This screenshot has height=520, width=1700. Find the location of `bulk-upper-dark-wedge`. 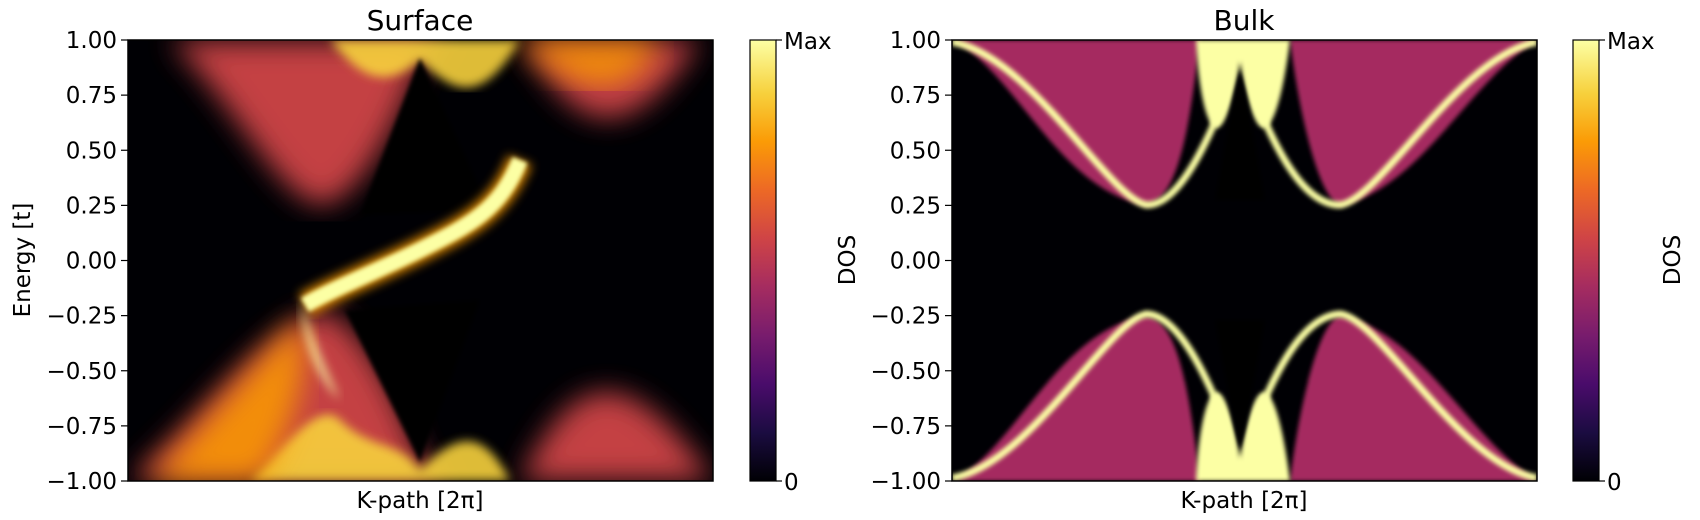

bulk-upper-dark-wedge is located at coordinates (1240, 131).